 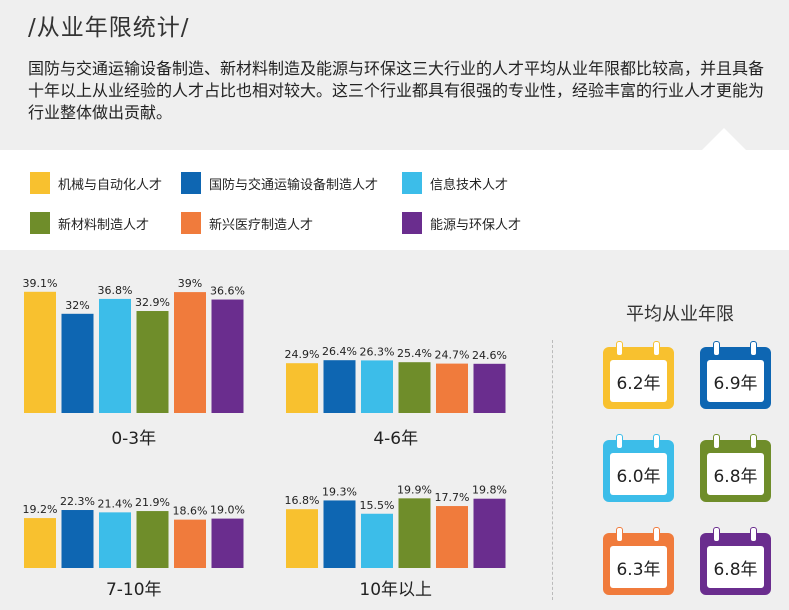 I want to click on legend-item-materials: 新材料制造人才, so click(x=89, y=223).